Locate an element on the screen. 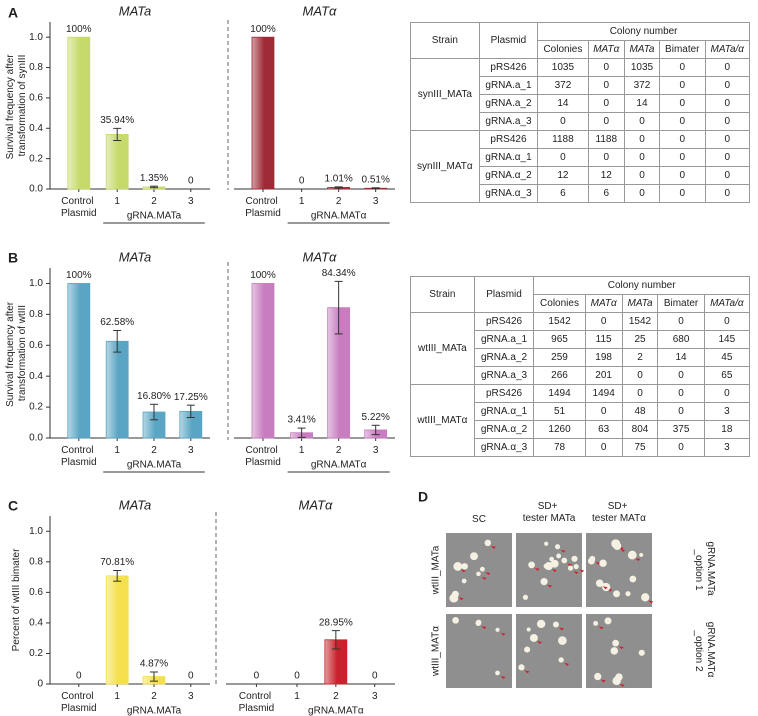  table-cell: 25 is located at coordinates (640, 339).